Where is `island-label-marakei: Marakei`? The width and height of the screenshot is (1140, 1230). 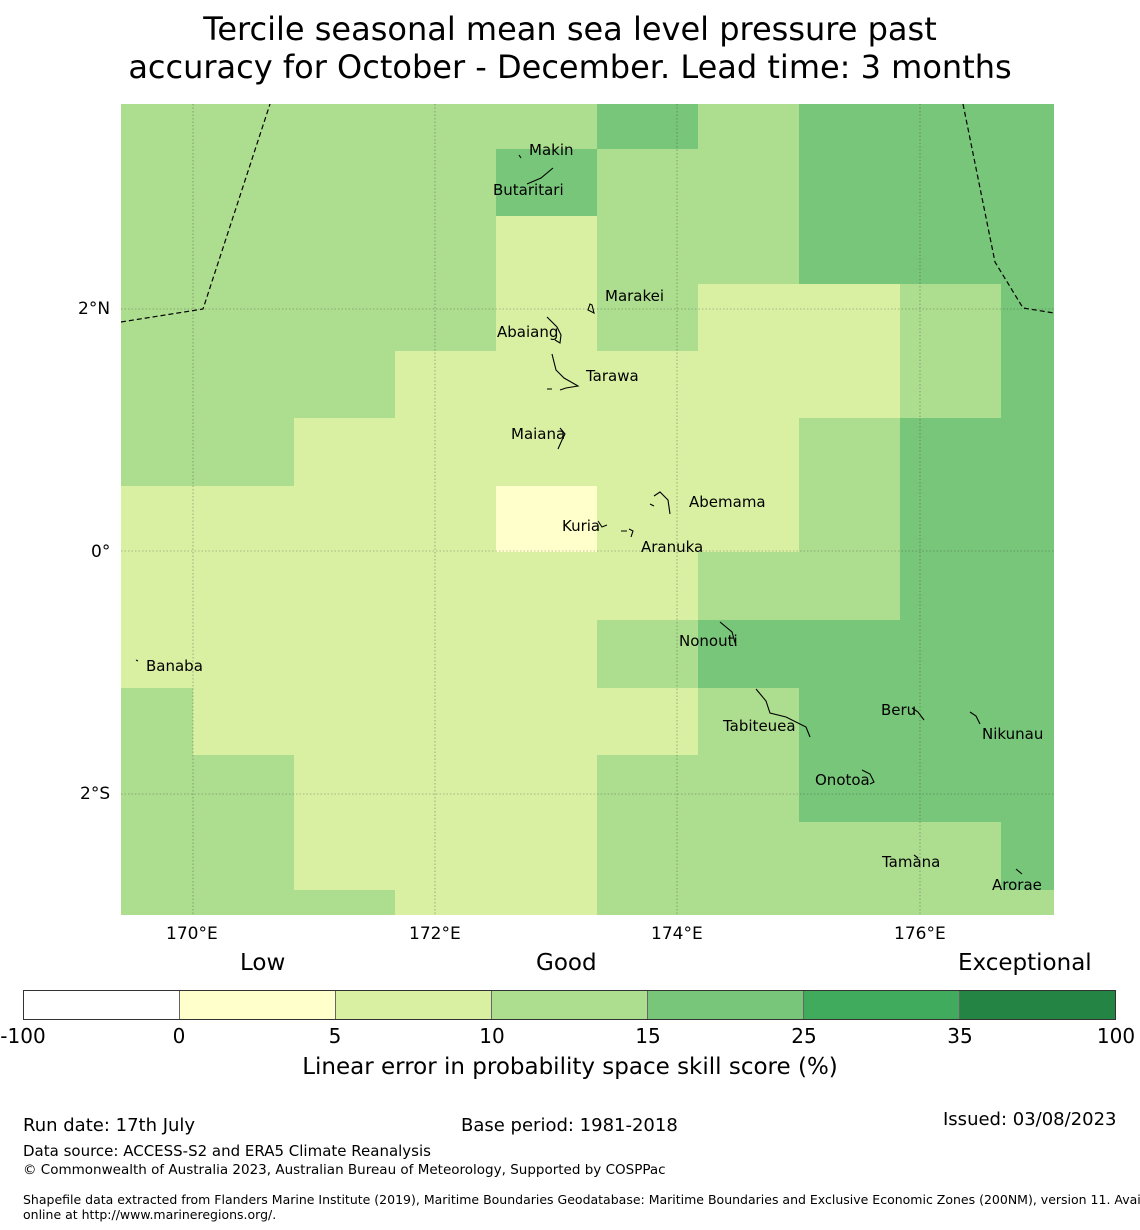 island-label-marakei: Marakei is located at coordinates (634, 296).